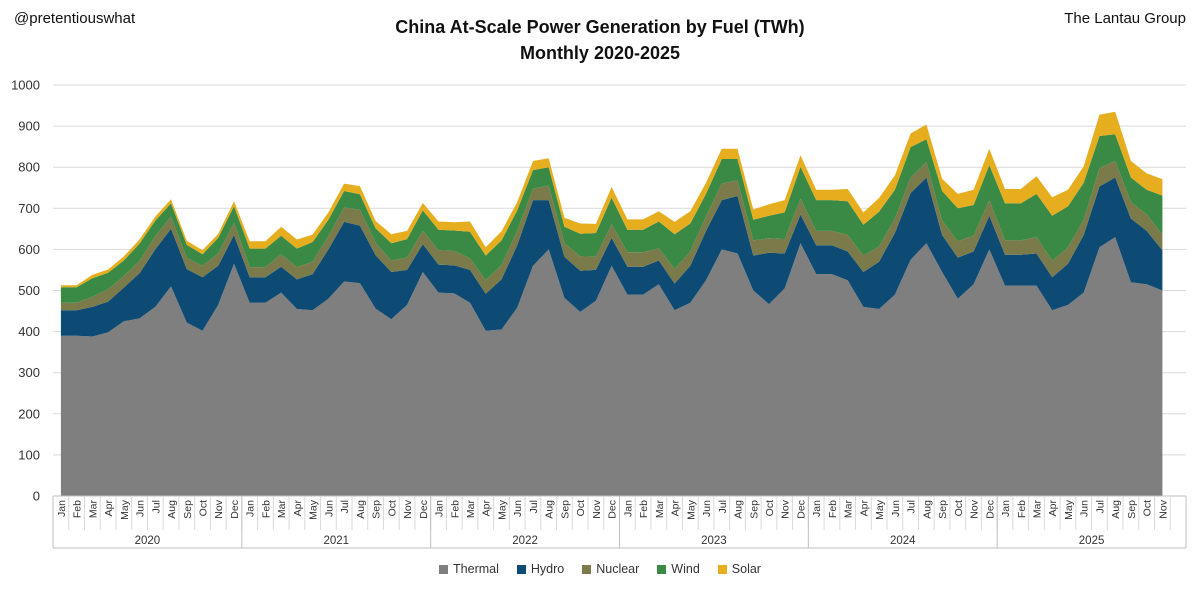 This screenshot has width=1200, height=594. What do you see at coordinates (1125, 18) in the screenshot?
I see `brand-name: The Lantau Group` at bounding box center [1125, 18].